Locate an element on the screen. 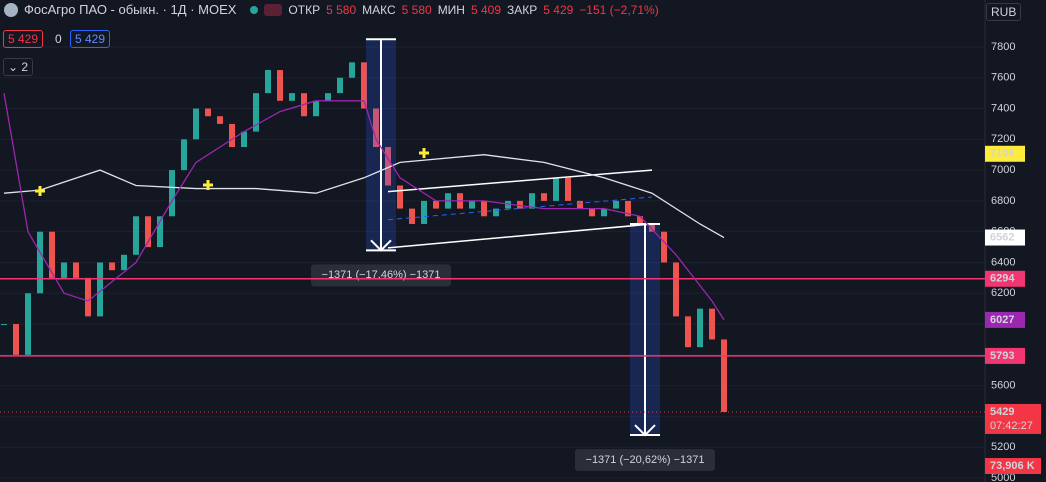 This screenshot has height=482, width=1046. low-label: МИН is located at coordinates (451, 9).